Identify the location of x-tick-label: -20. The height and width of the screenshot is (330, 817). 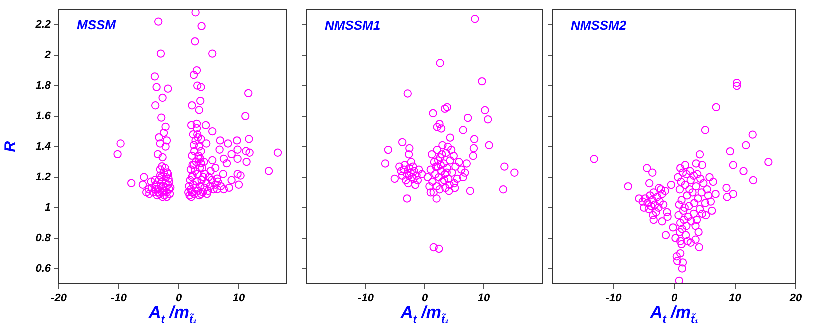
(59, 298).